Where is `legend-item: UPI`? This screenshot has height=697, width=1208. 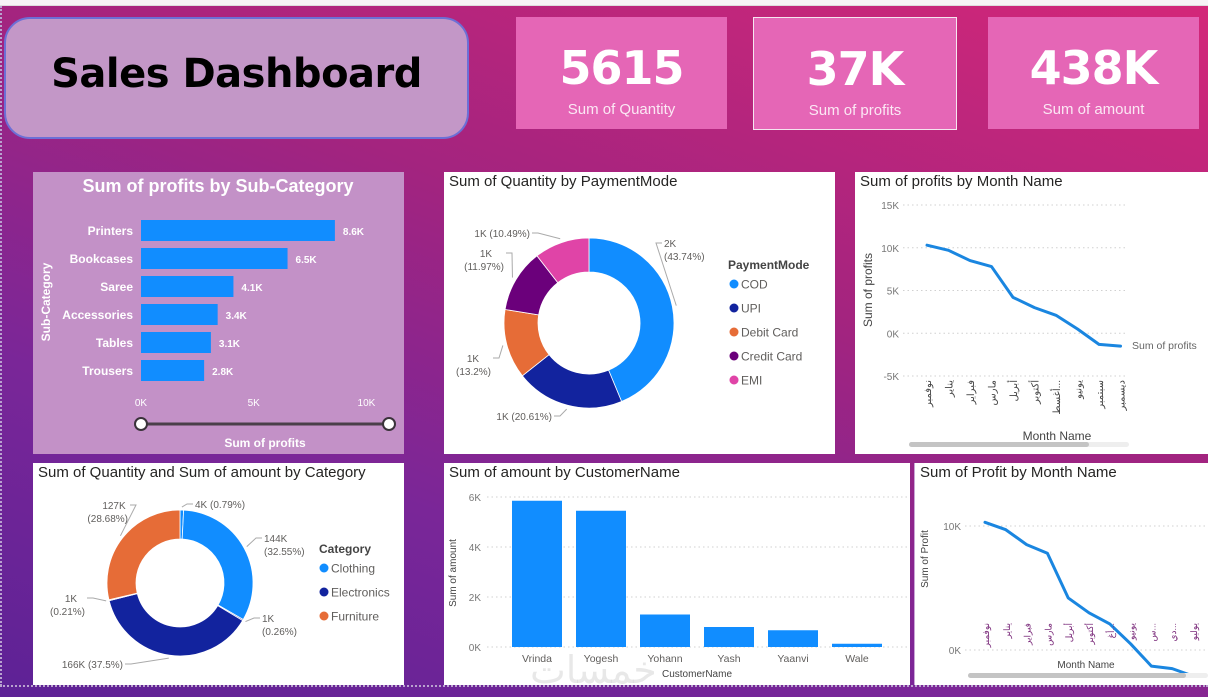
legend-item: UPI is located at coordinates (751, 309).